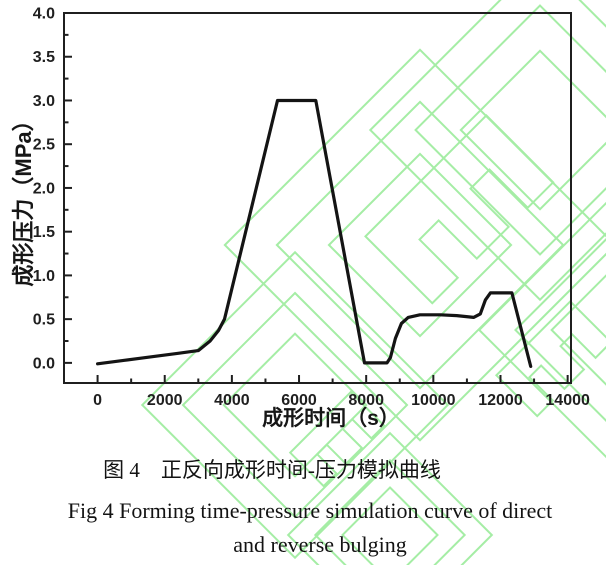 This screenshot has height=565, width=606. I want to click on svg-text: 4.0, so click(44, 14).